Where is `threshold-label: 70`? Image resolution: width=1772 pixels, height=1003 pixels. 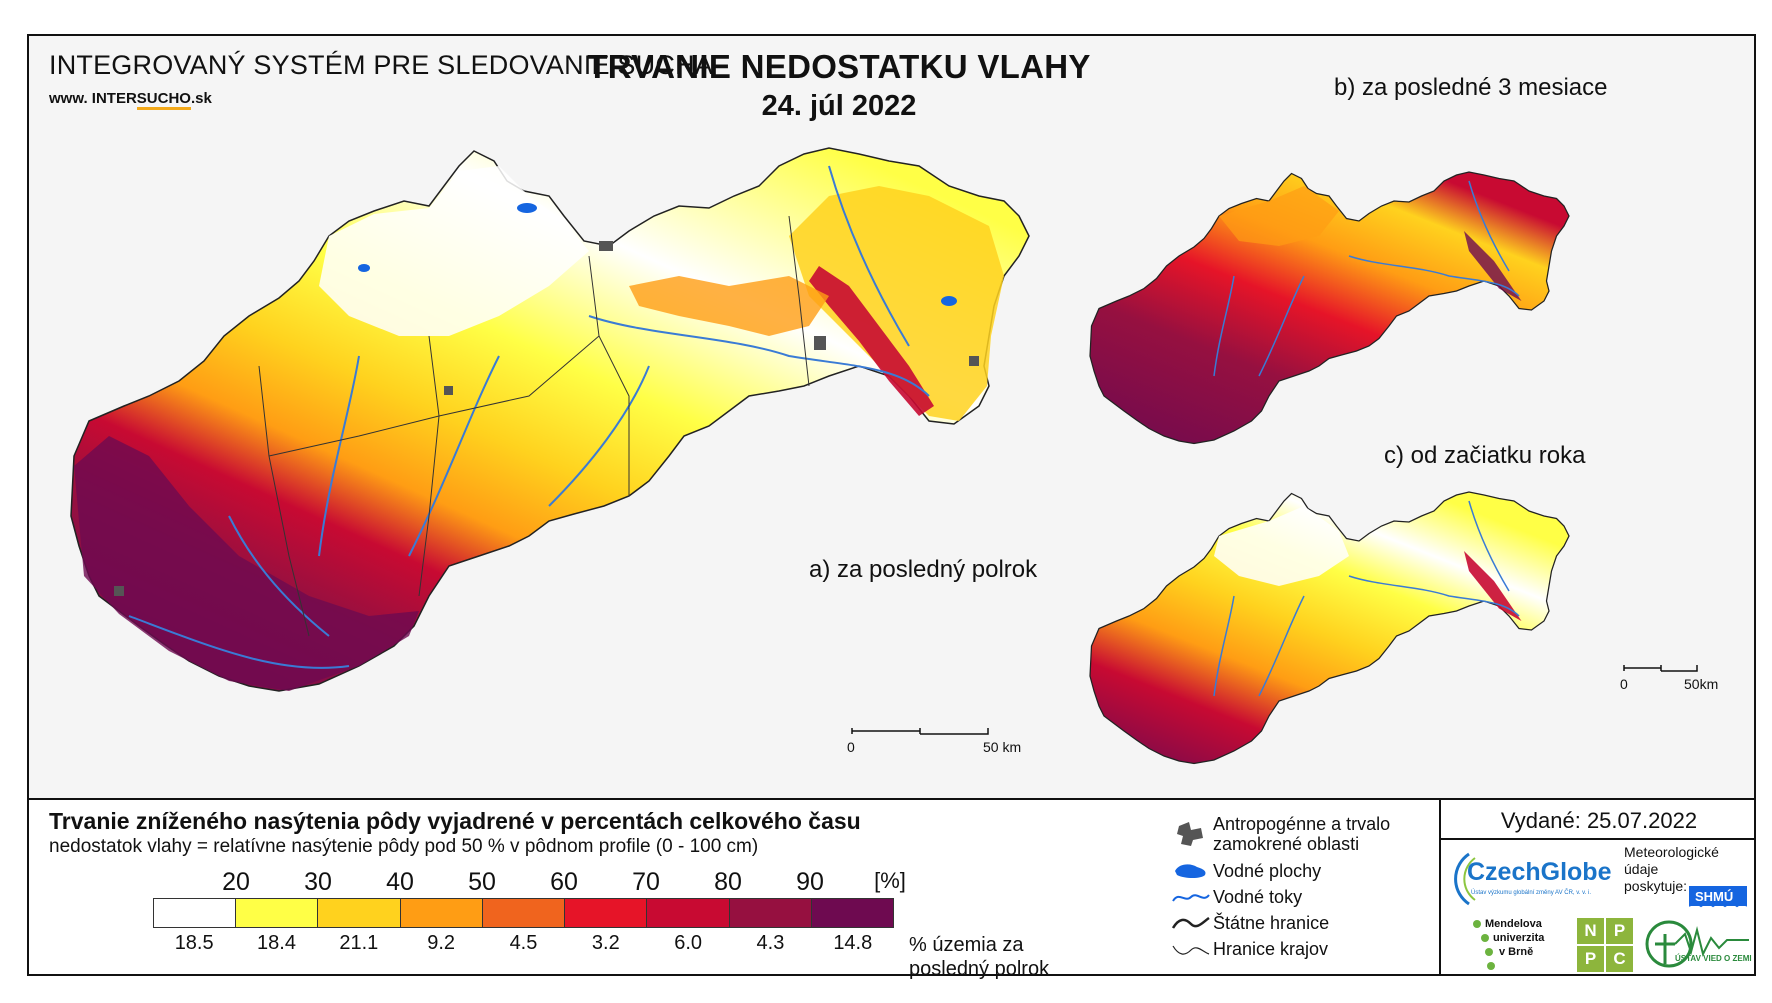
threshold-label: 70 is located at coordinates (646, 882).